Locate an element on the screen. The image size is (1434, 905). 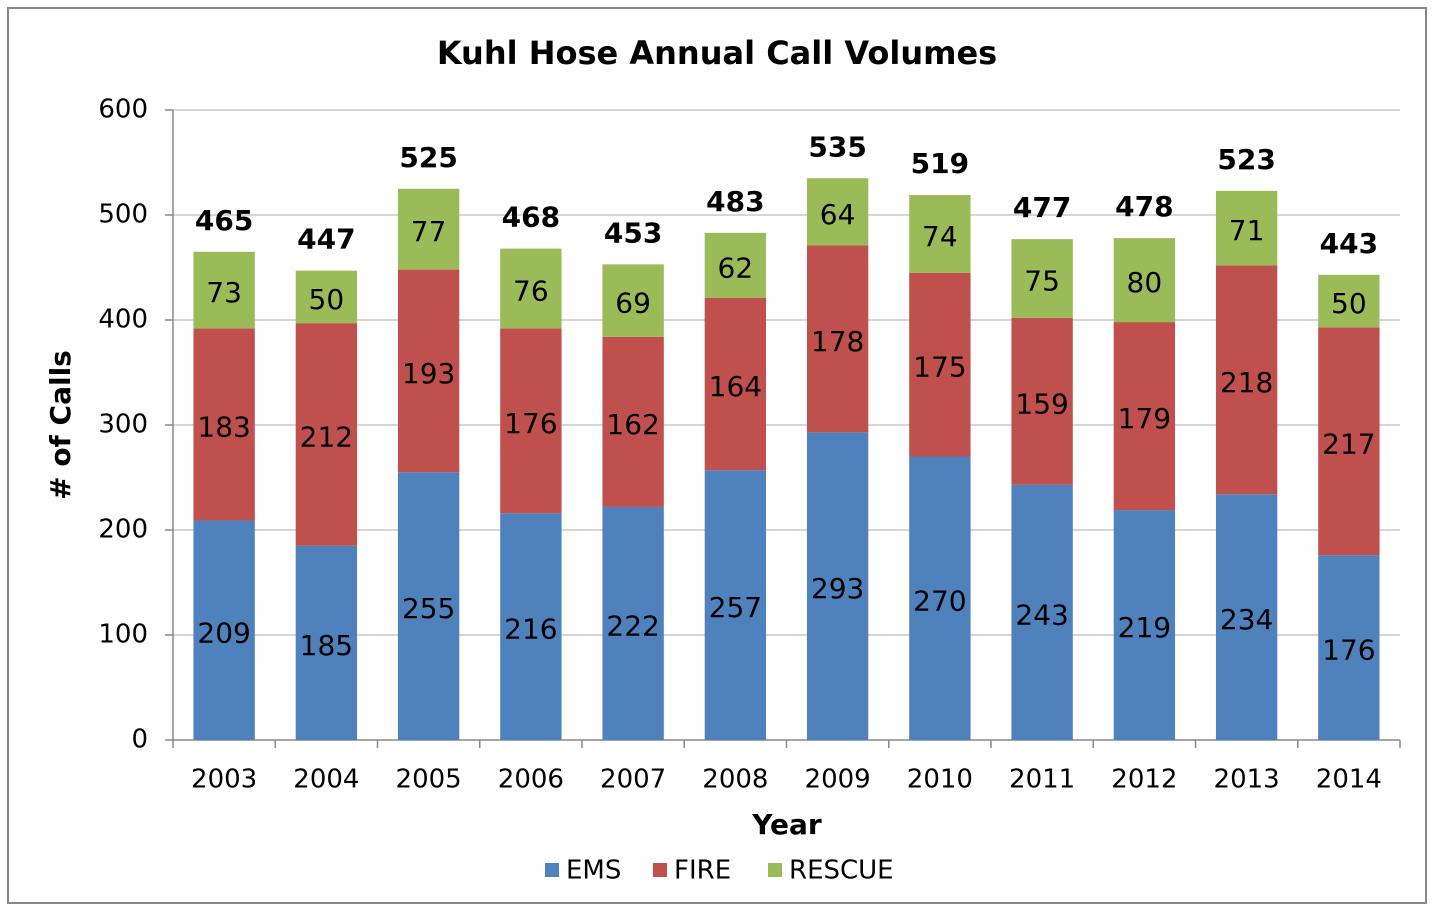
data-label: 257 is located at coordinates (735, 607).